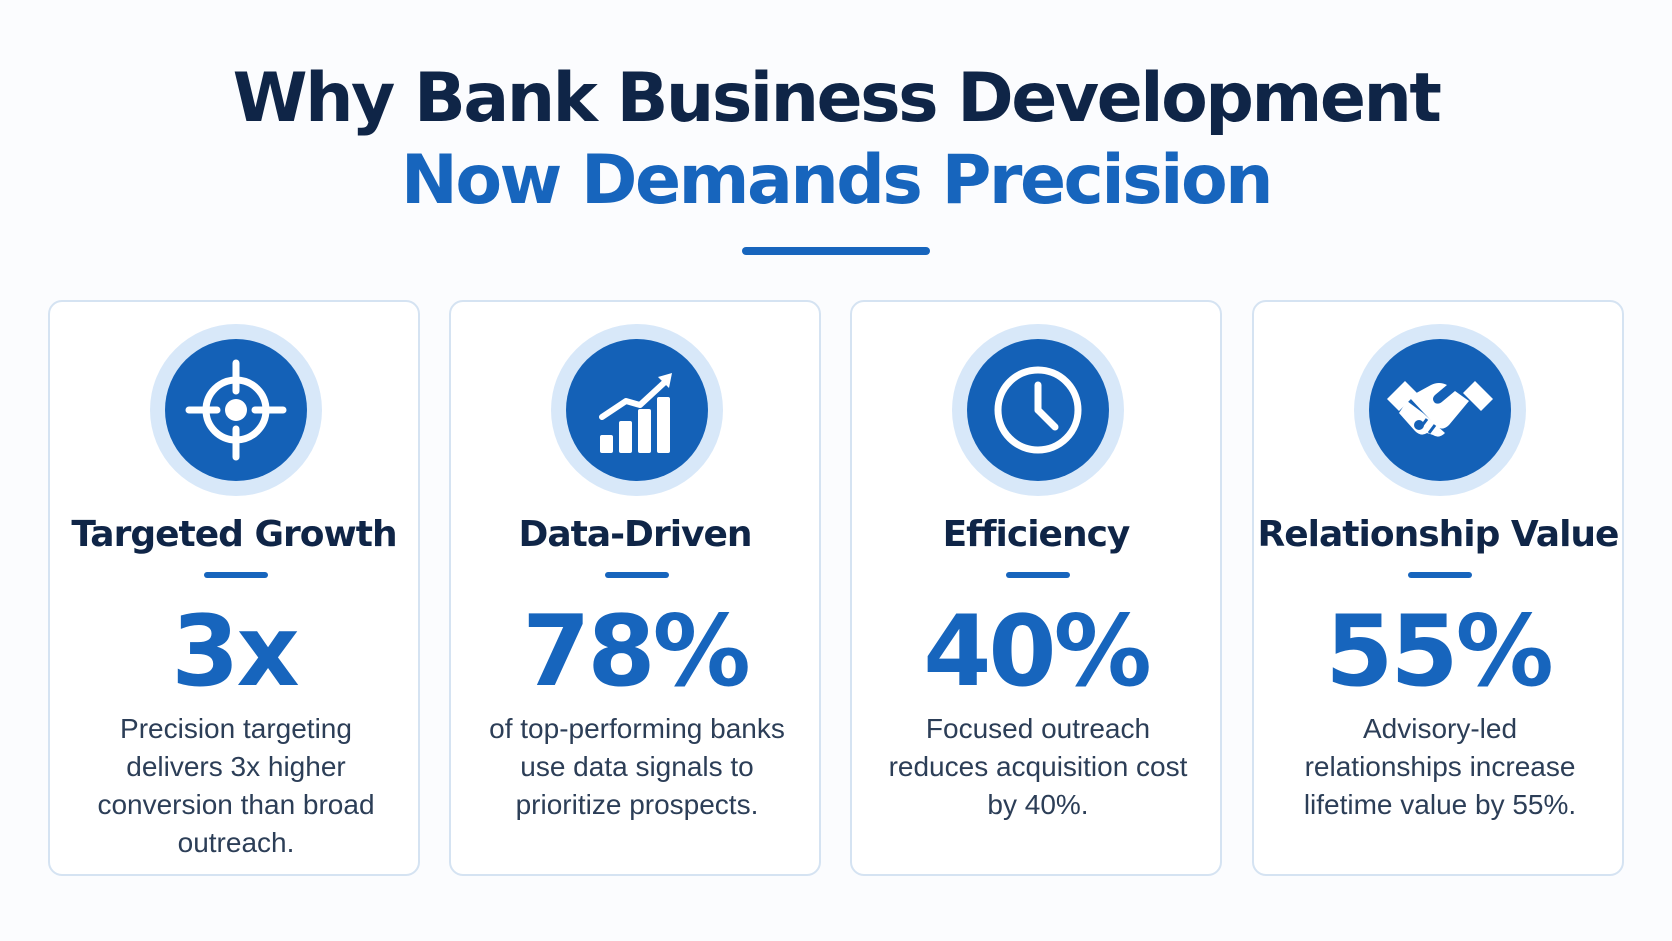 The width and height of the screenshot is (1672, 941). I want to click on page-subtitle: Now Demands Precision, so click(837, 180).